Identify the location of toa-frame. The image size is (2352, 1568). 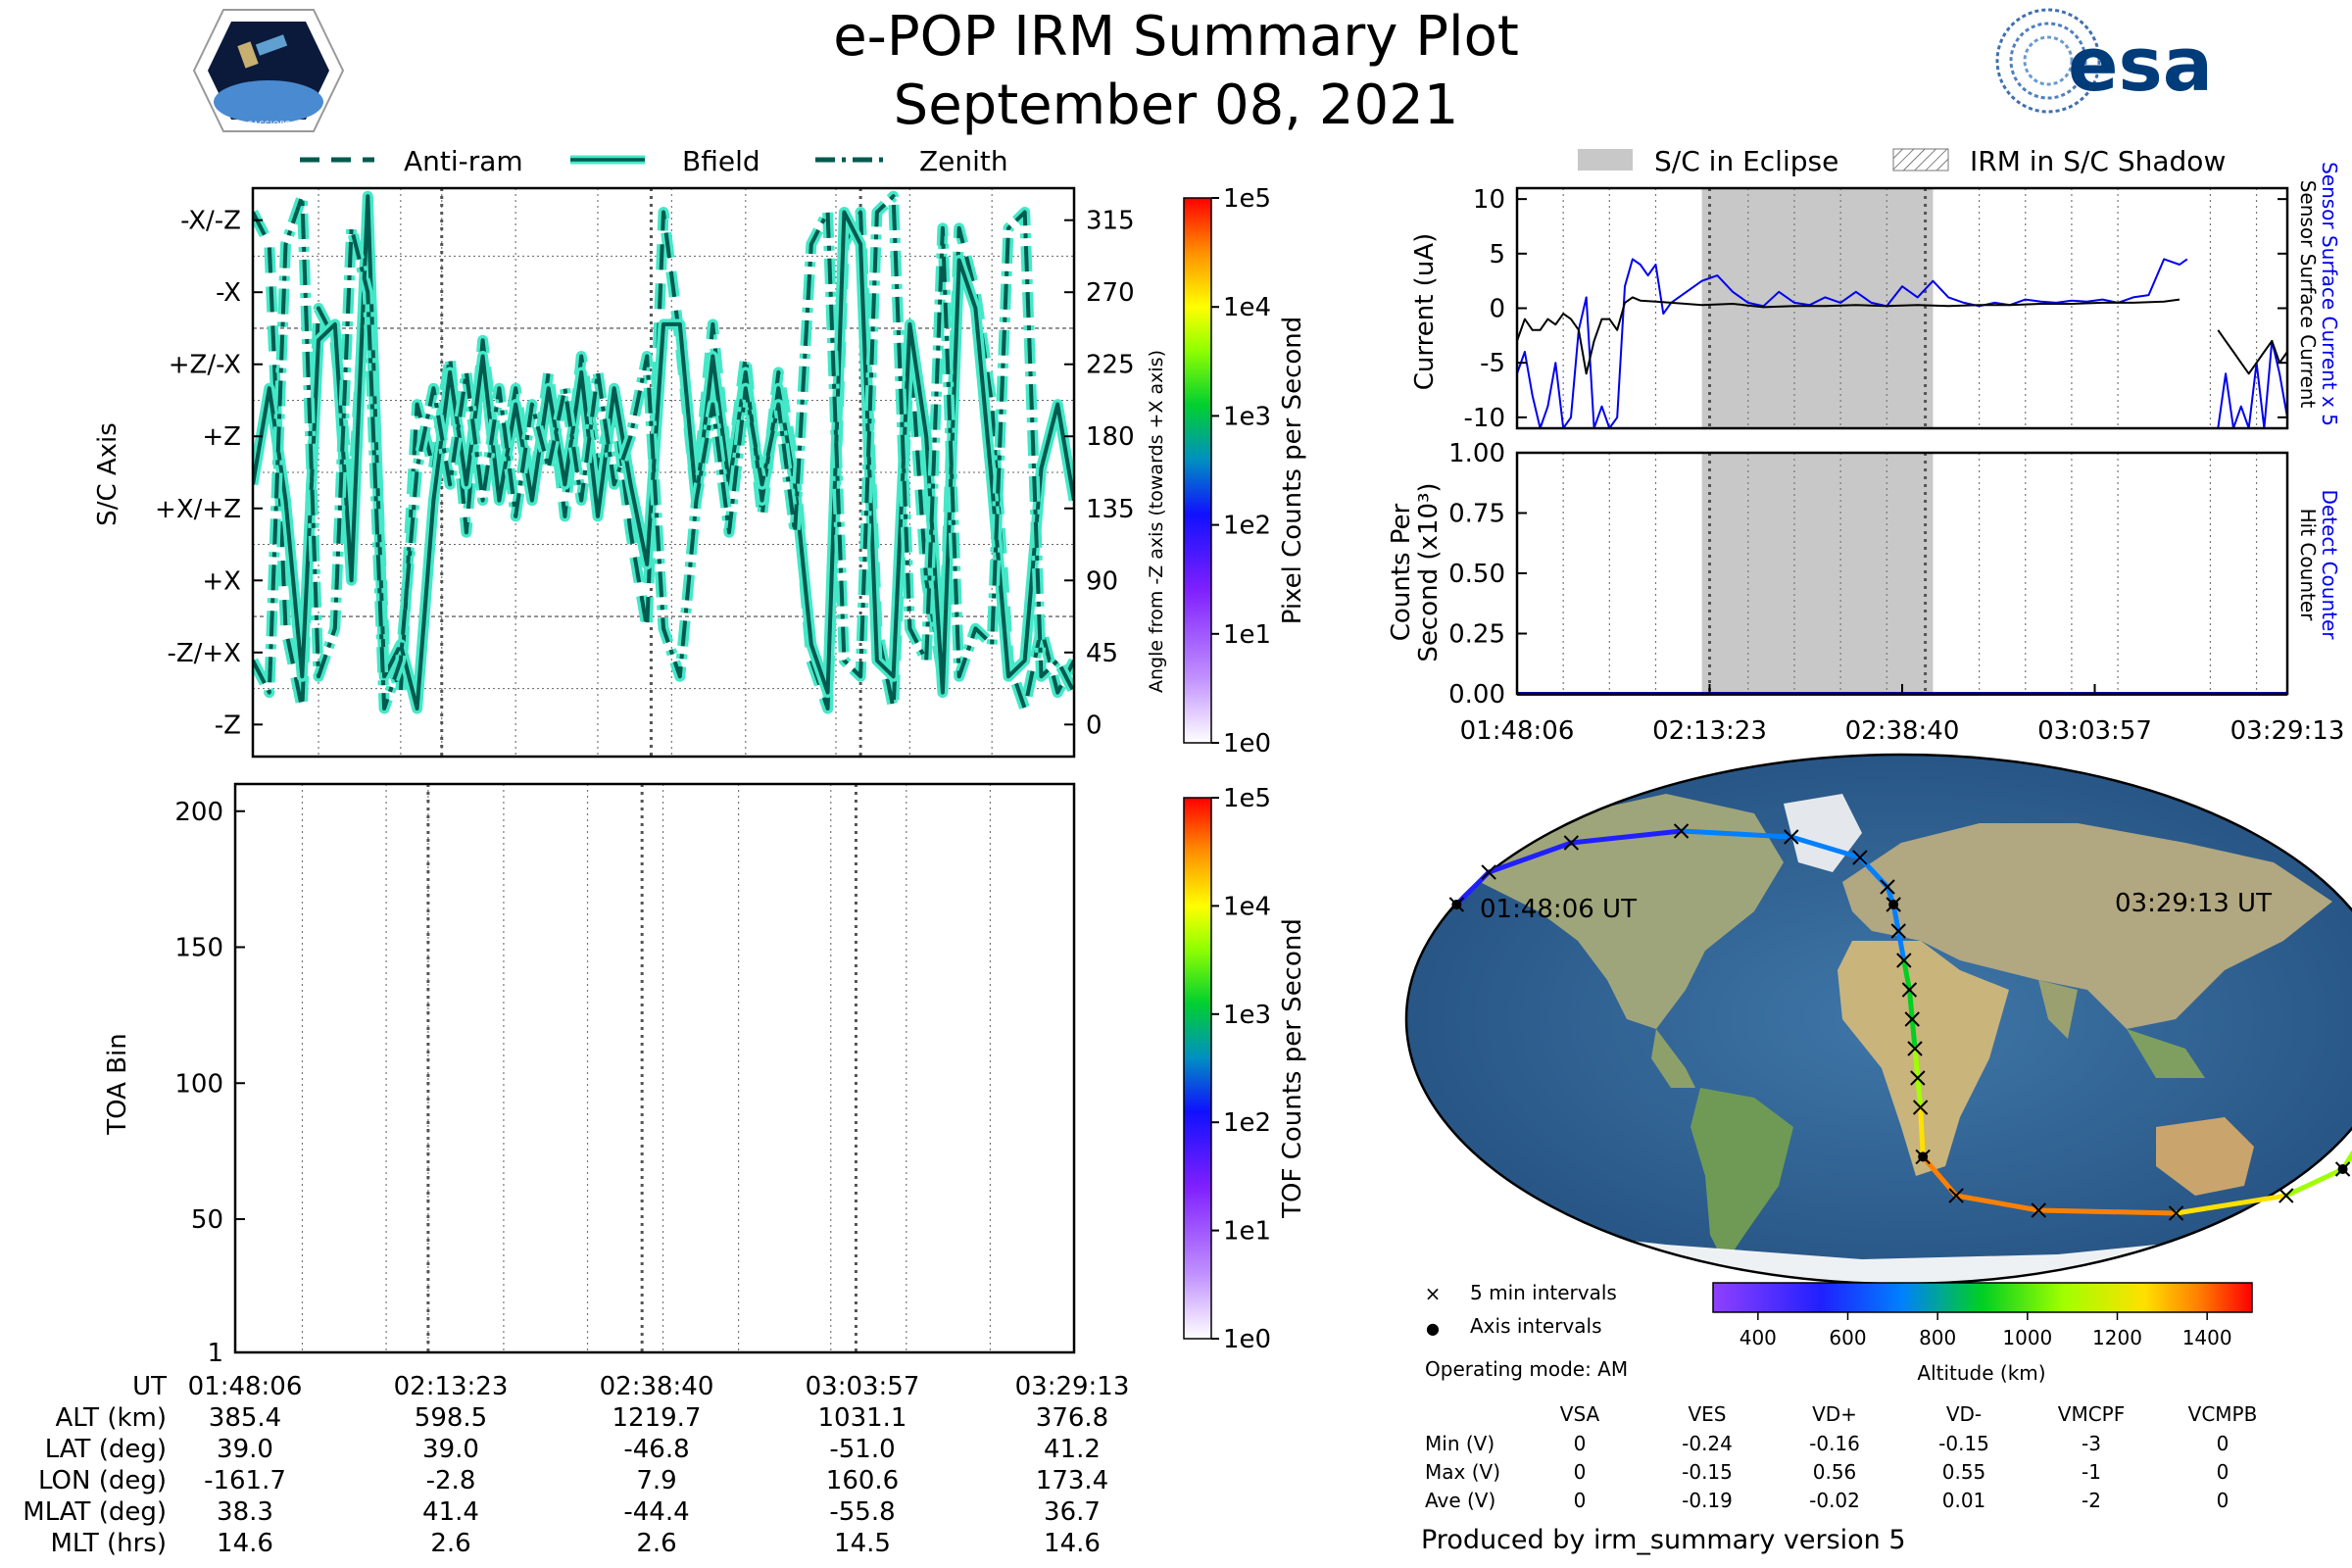
(654, 1068).